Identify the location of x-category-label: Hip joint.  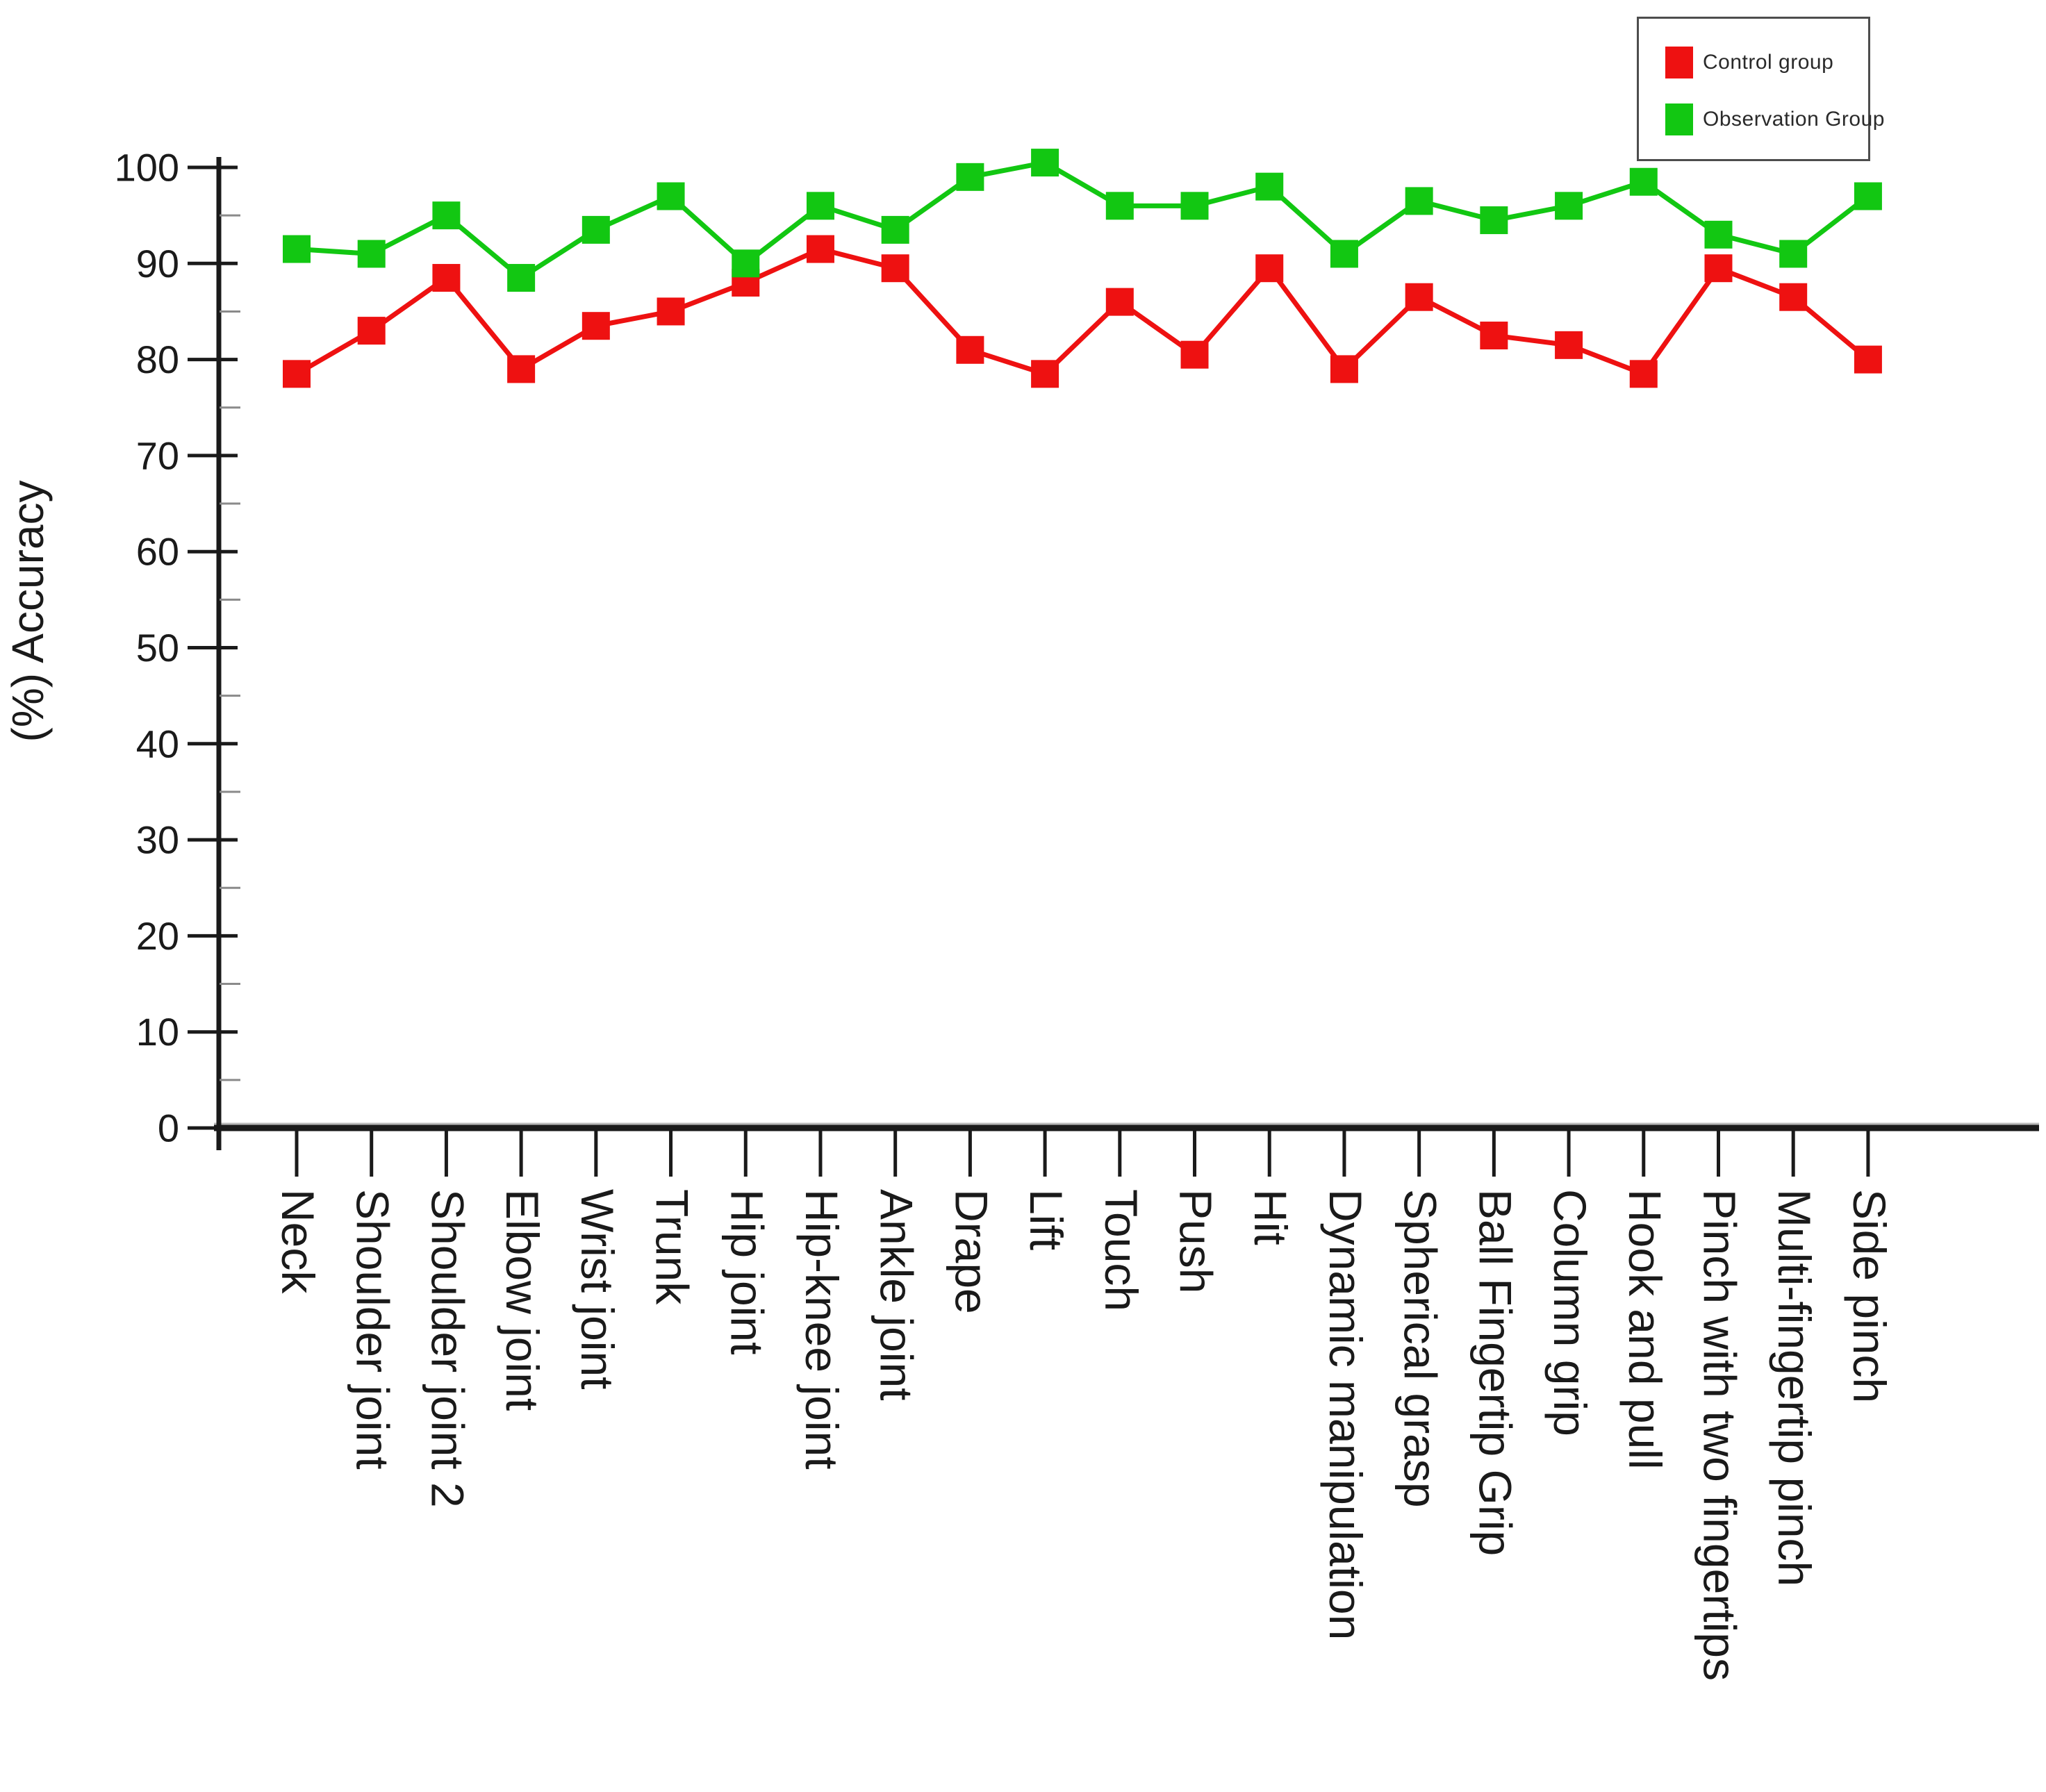
(747, 1271).